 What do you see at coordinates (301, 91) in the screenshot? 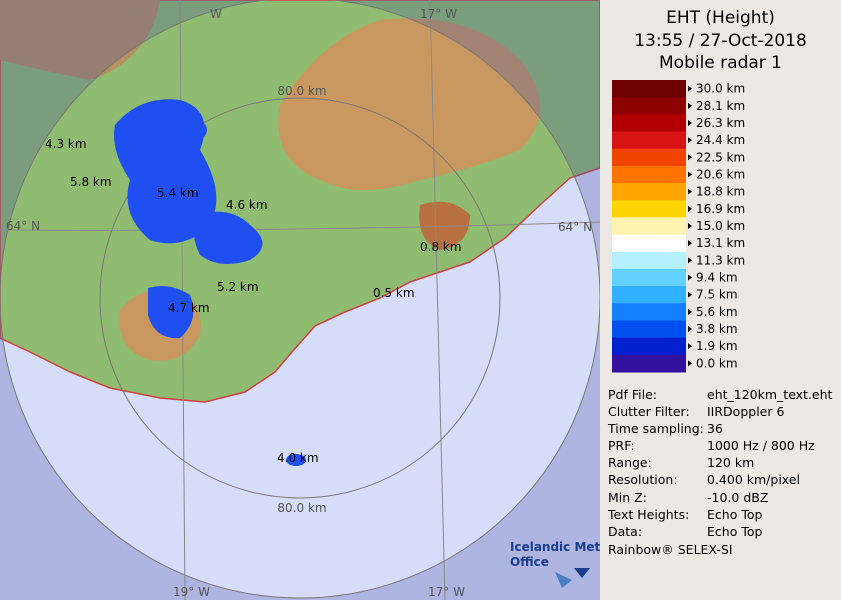
I see `range-label: 80.0 km` at bounding box center [301, 91].